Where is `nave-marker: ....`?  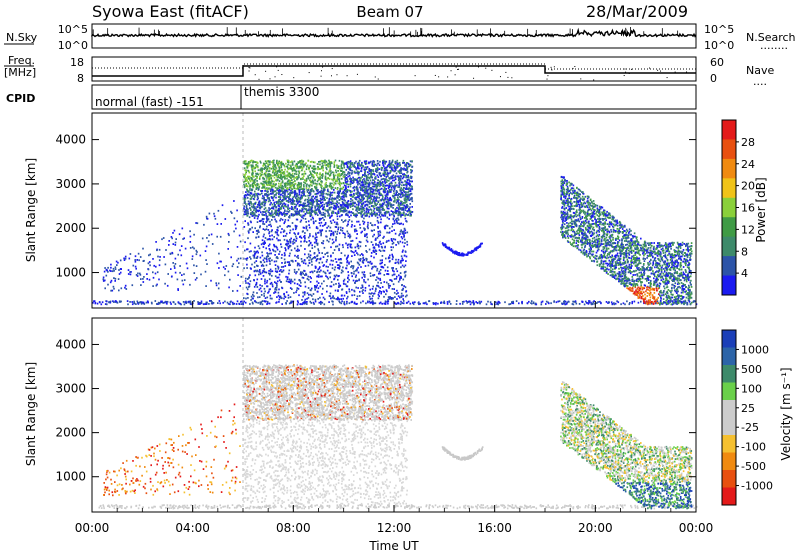 nave-marker: .... is located at coordinates (760, 81).